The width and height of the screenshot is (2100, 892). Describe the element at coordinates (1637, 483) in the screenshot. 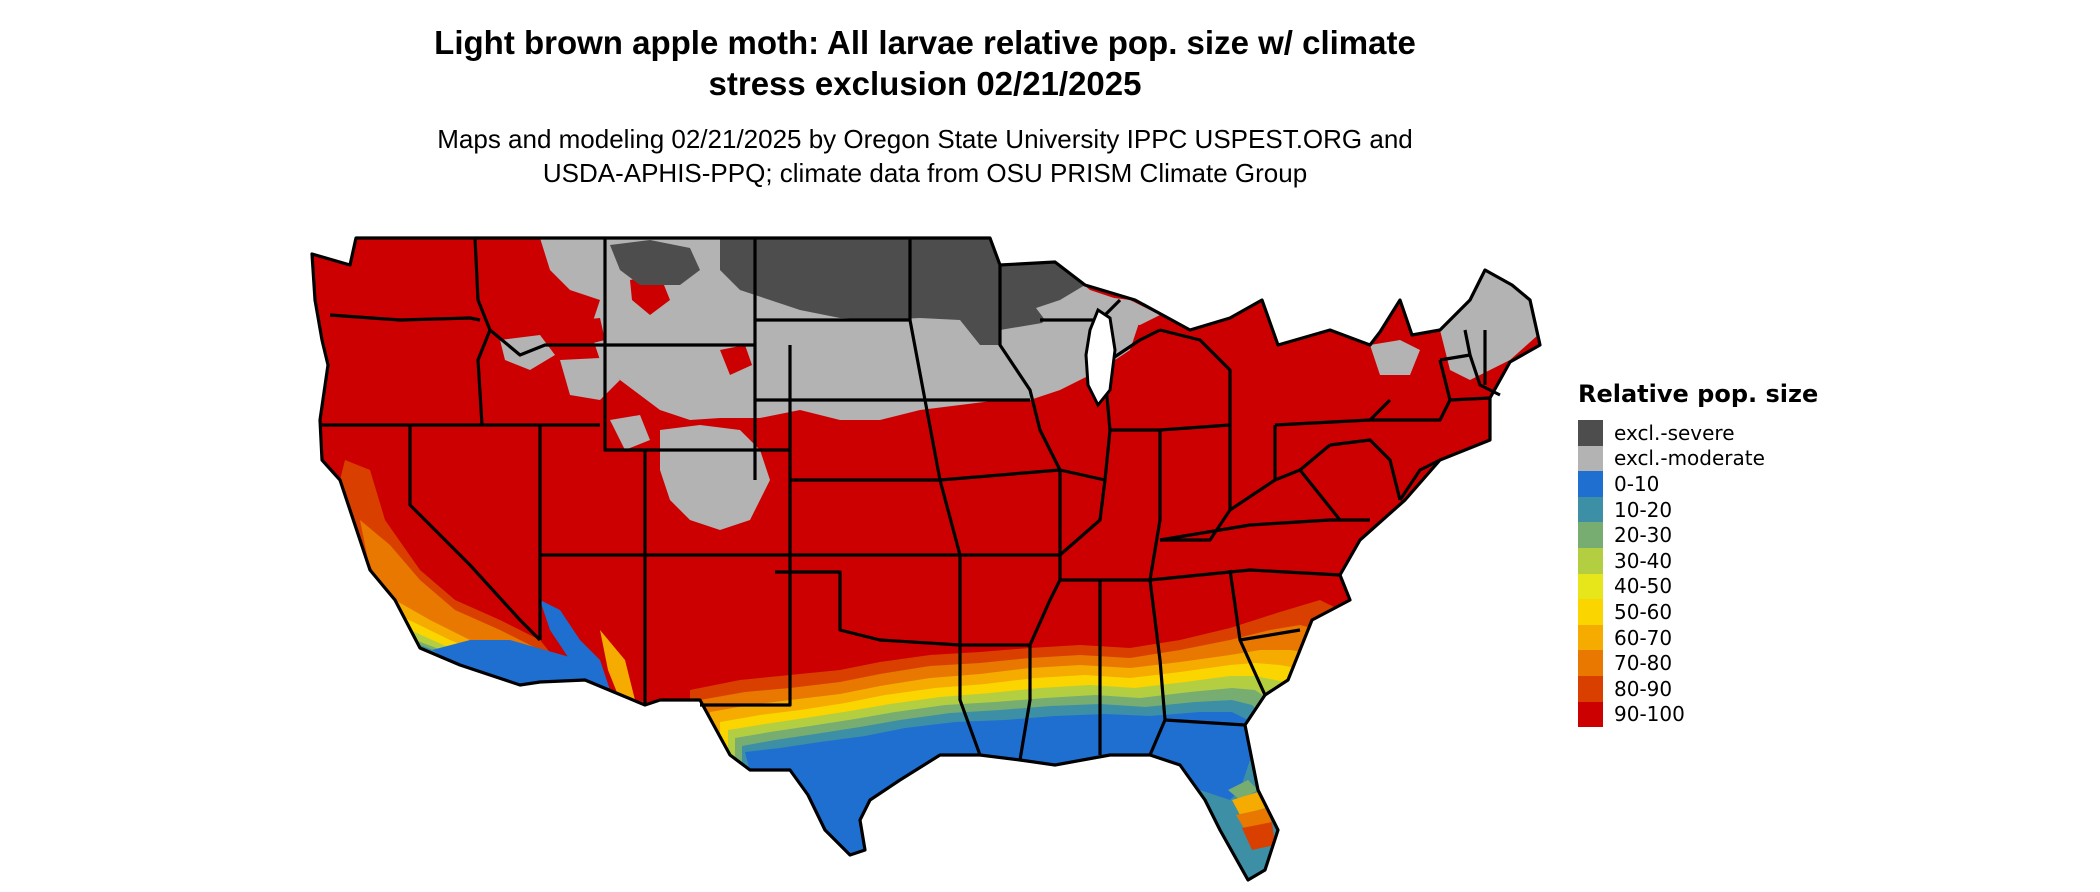

I see `legend-label: 0-10` at that location.